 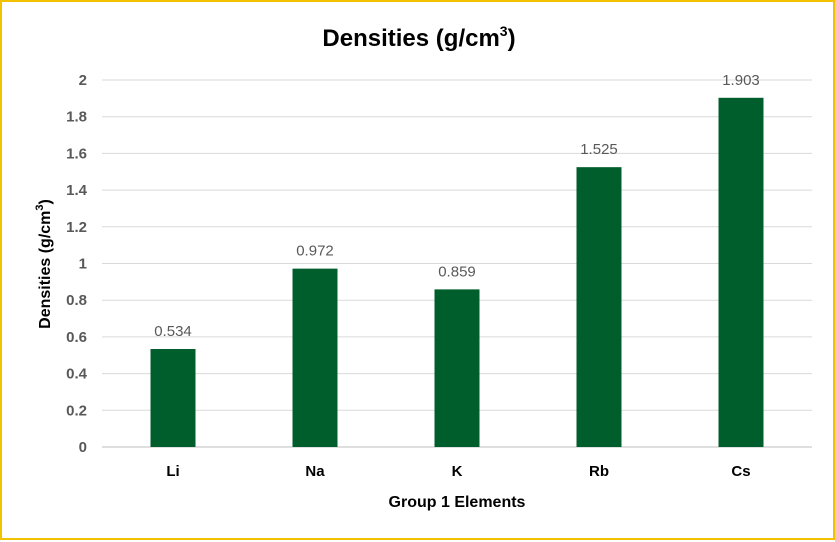 What do you see at coordinates (741, 272) in the screenshot?
I see `bar-cs` at bounding box center [741, 272].